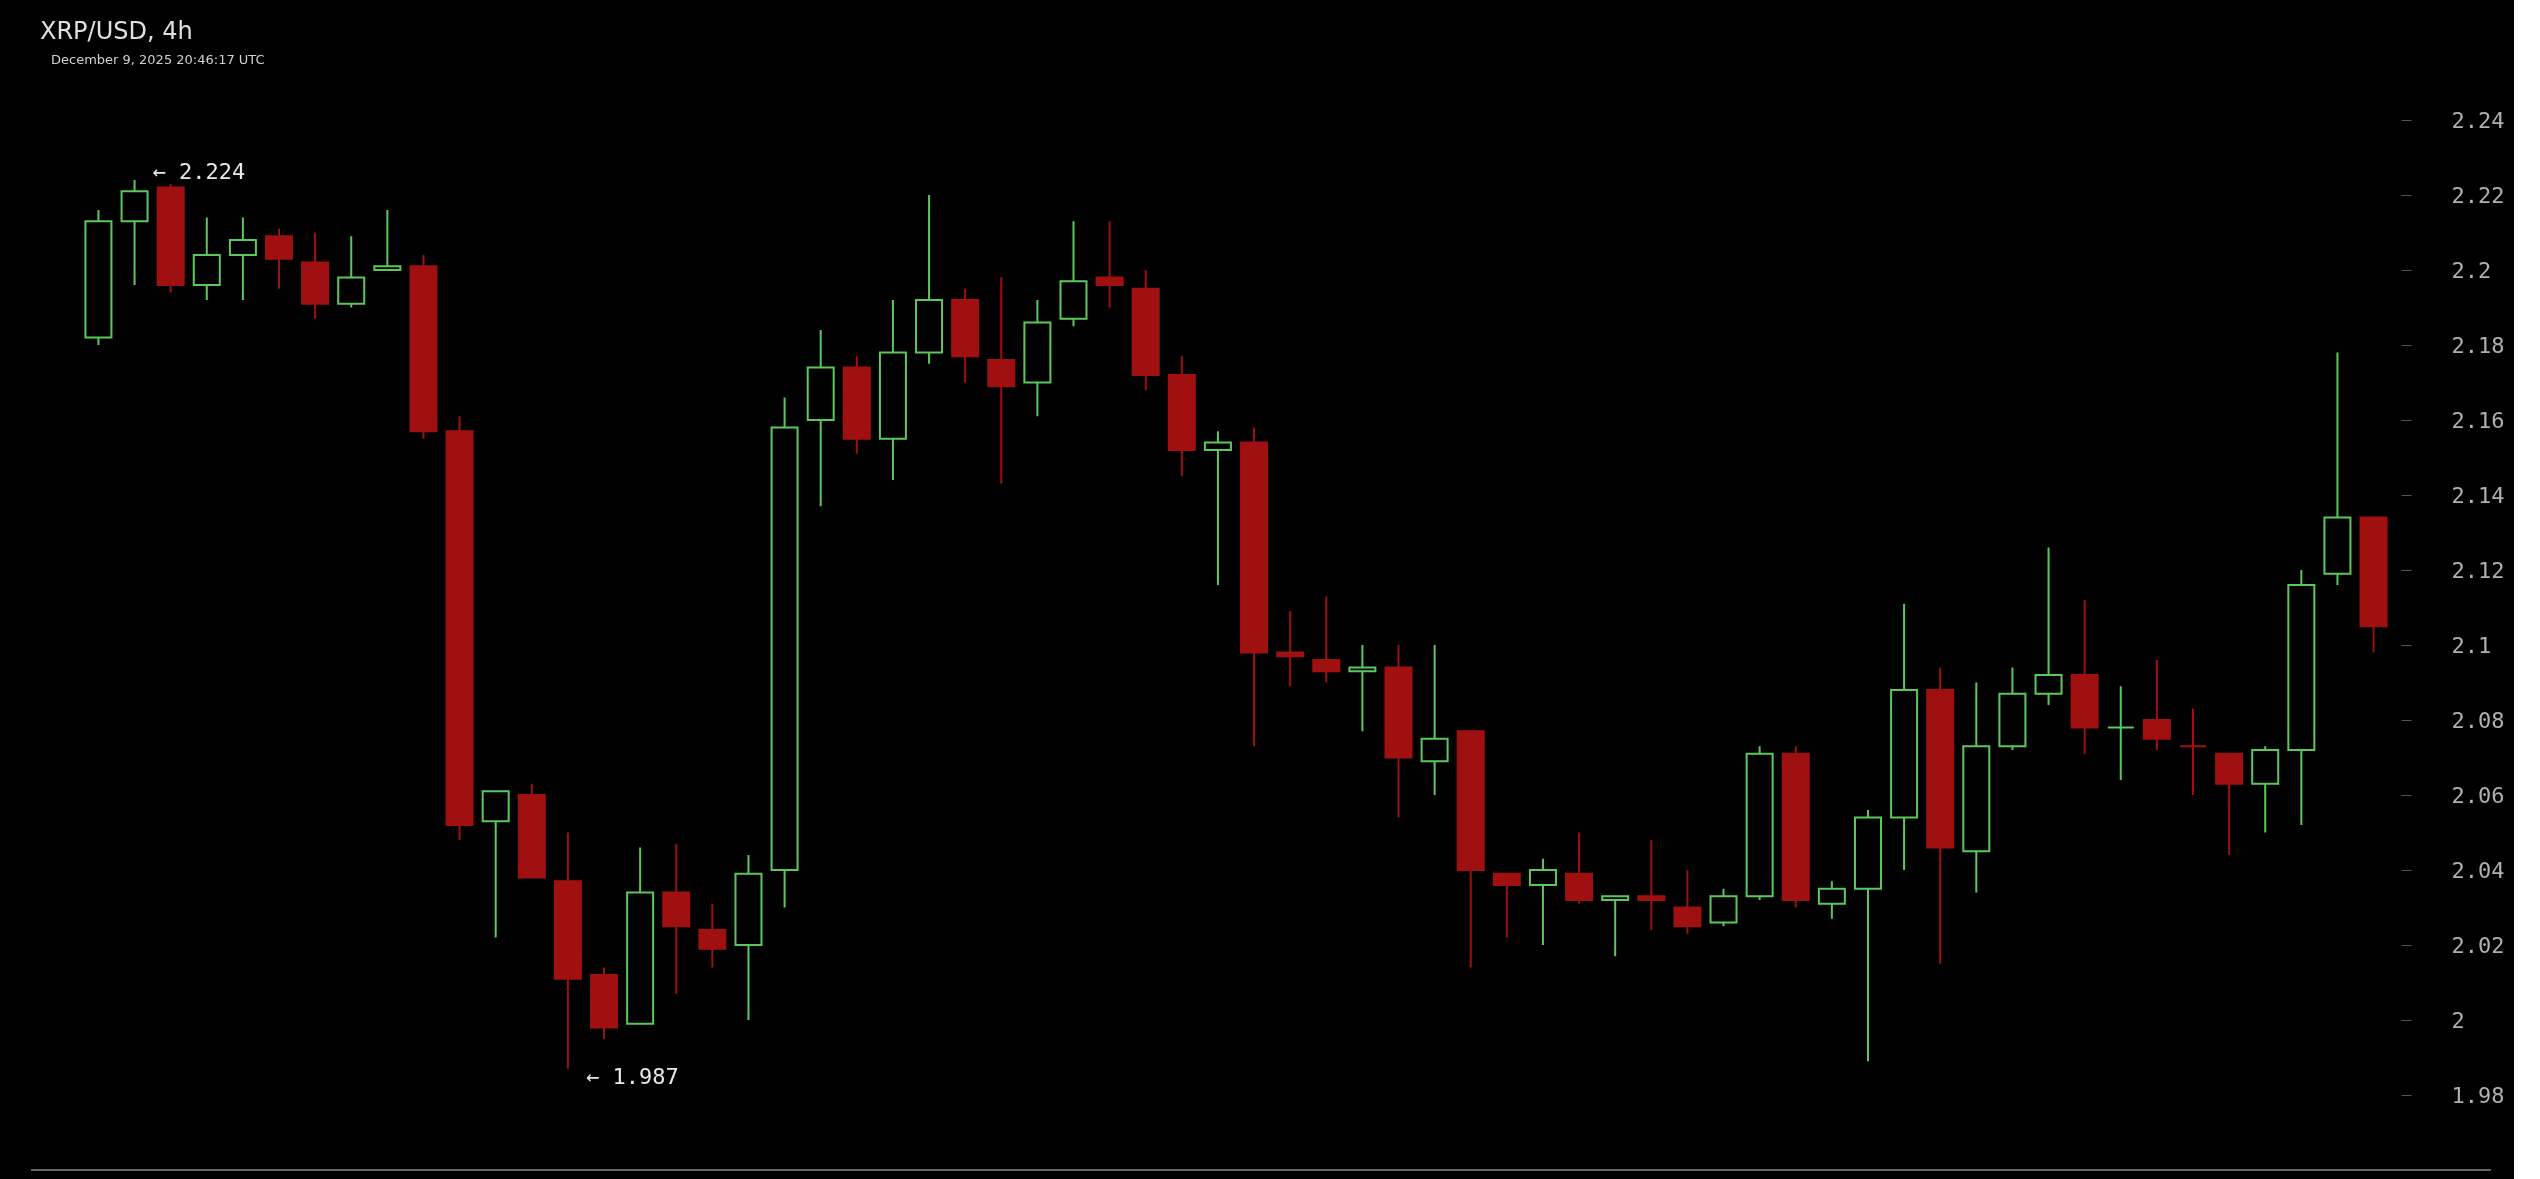  I want to click on chart-title: XRP/USD, 4h, so click(116, 31).